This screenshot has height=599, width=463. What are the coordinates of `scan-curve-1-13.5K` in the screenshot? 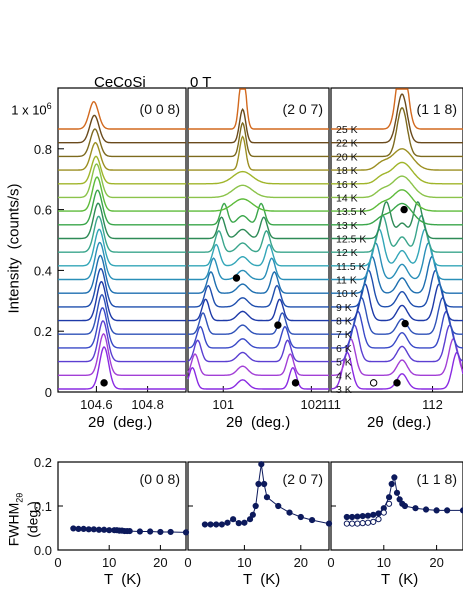 It's located at (258, 205).